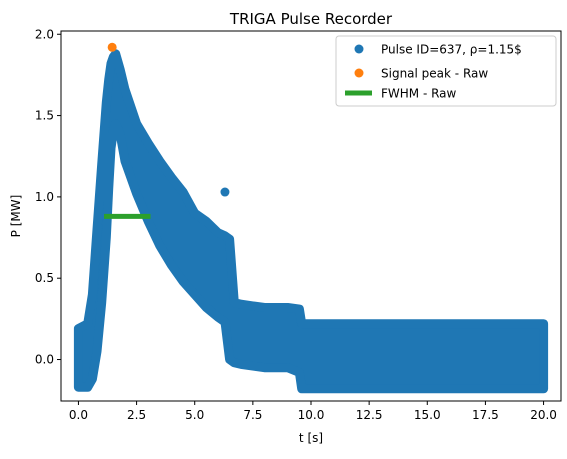 The image size is (567, 459). I want to click on x-tick-label: 5.0, so click(194, 415).